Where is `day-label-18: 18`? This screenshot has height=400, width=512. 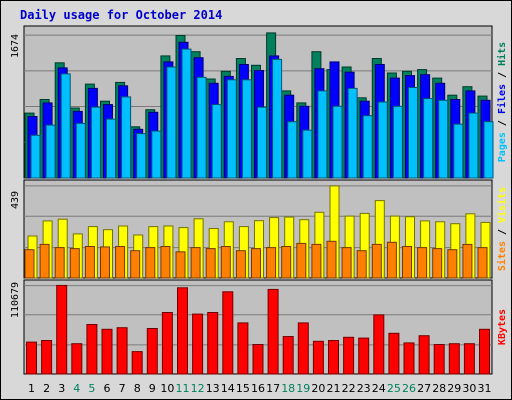
day-label-18: 18 is located at coordinates (288, 388).